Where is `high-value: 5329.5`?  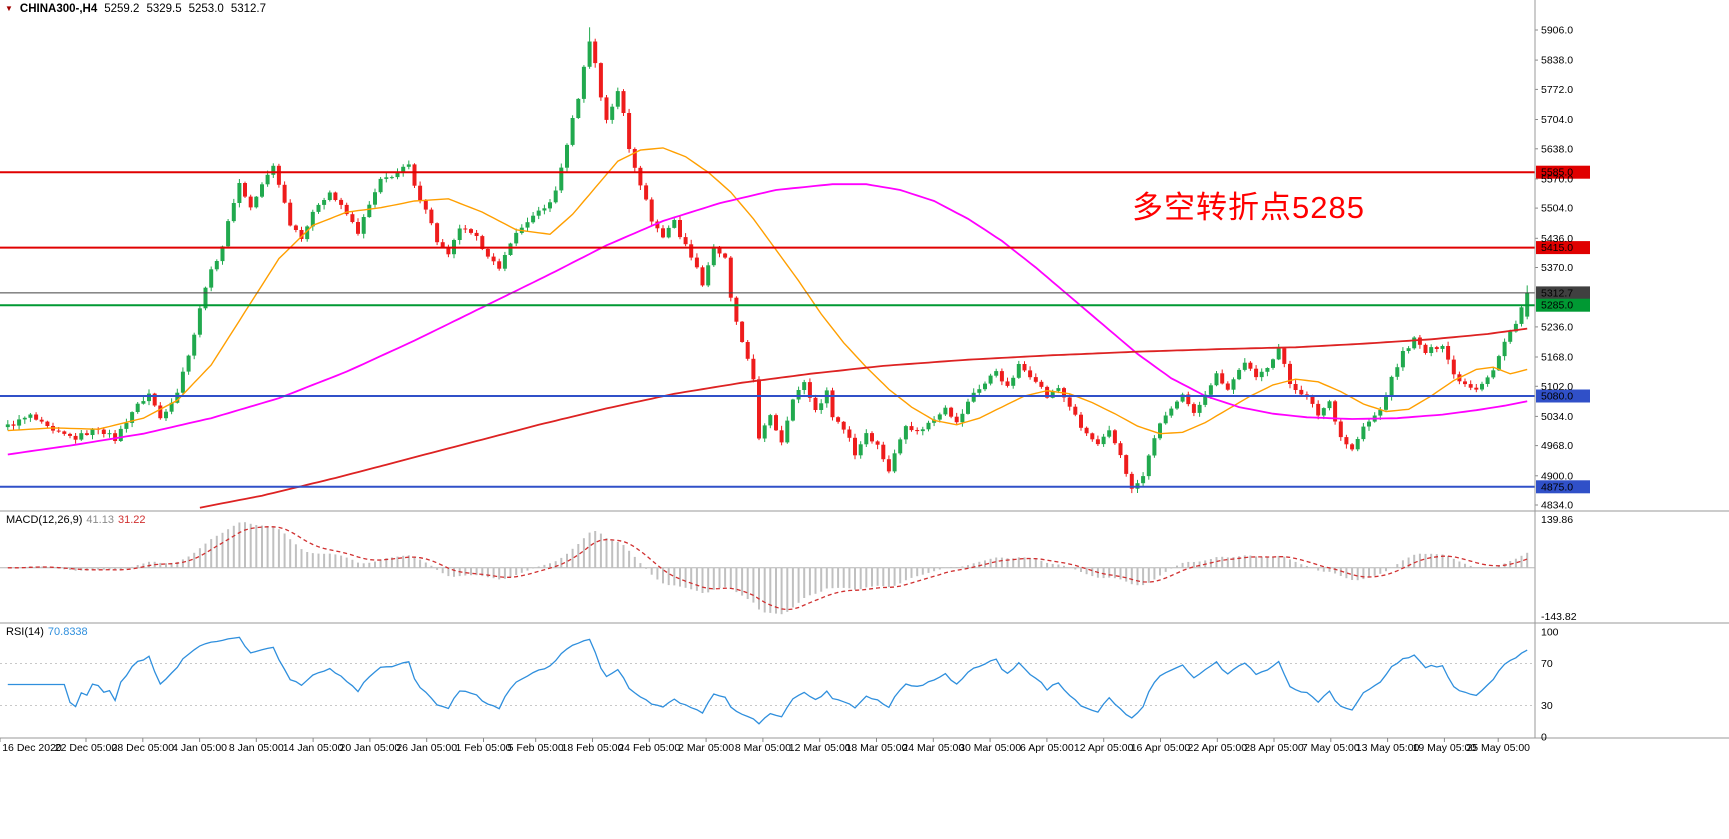 high-value: 5329.5 is located at coordinates (164, 9).